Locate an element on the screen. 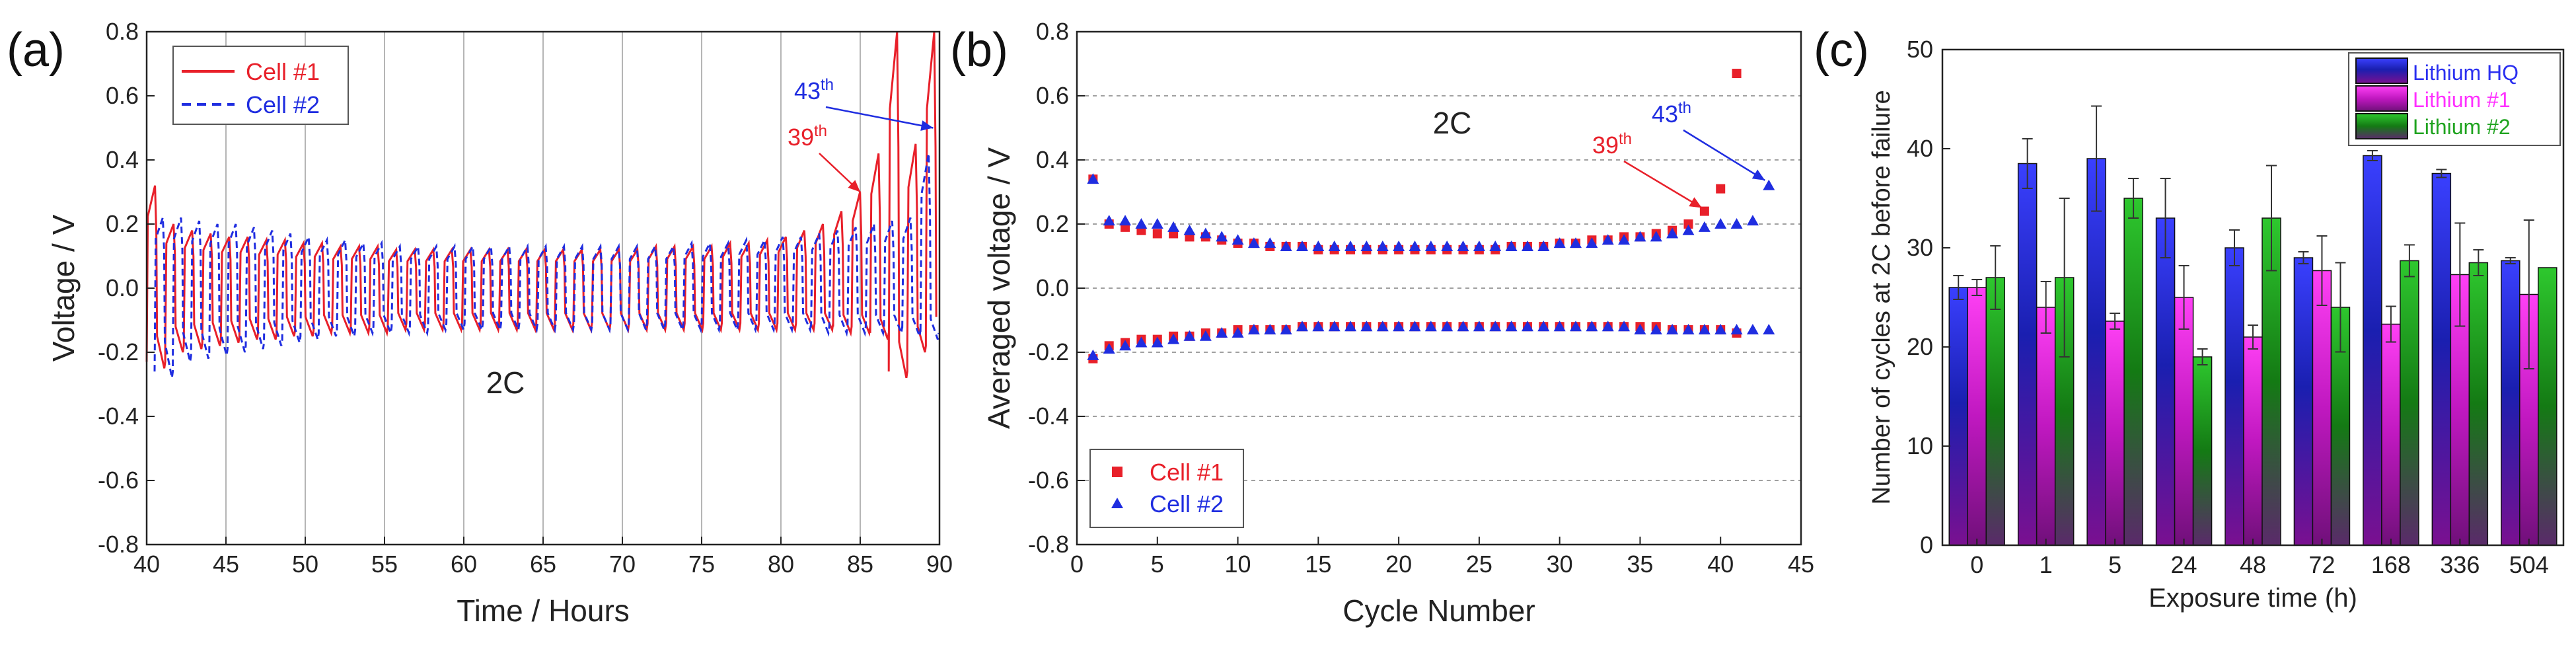 Image resolution: width=2576 pixels, height=647 pixels. x-tick-label: 60 is located at coordinates (464, 564).